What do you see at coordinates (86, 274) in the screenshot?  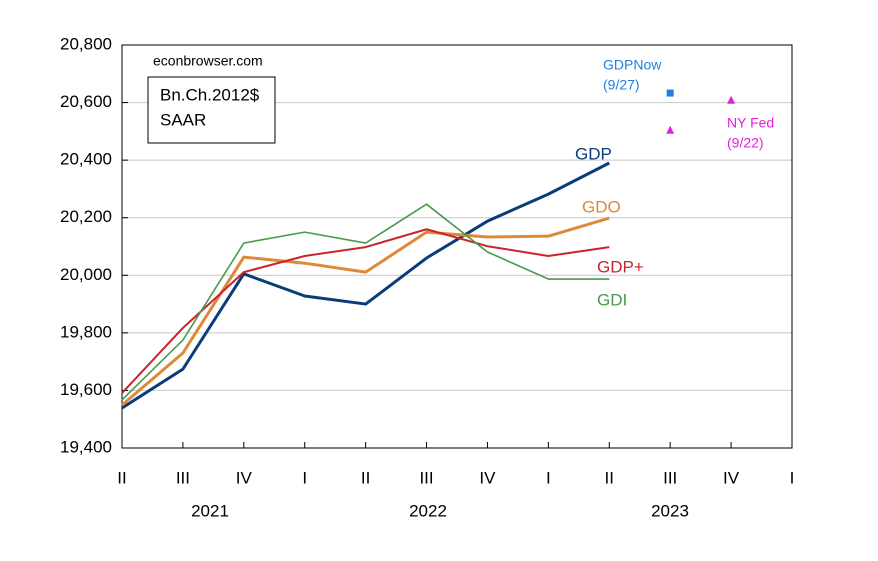 I see `y-tick-label: 20,000` at bounding box center [86, 274].